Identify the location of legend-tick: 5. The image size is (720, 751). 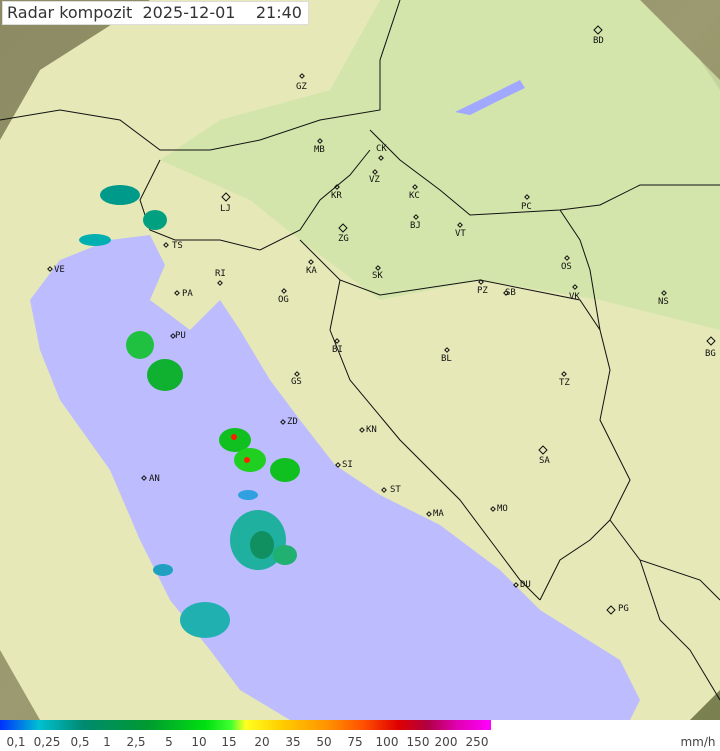
(169, 742).